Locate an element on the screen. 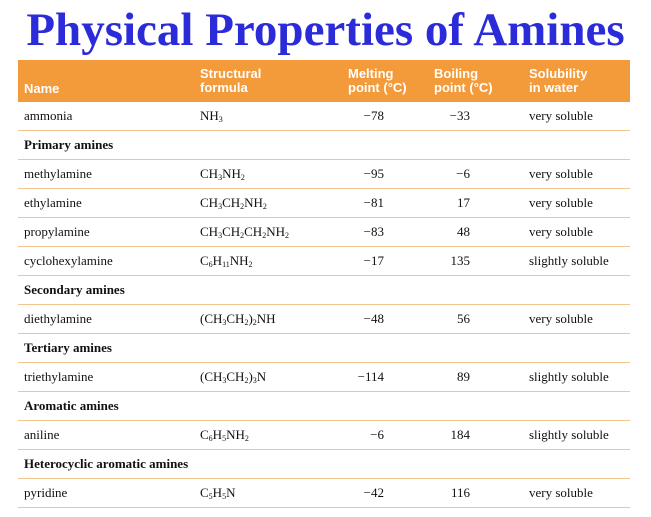 Image resolution: width=651 pixels, height=517 pixels. melting-point: −17 is located at coordinates (373, 260).